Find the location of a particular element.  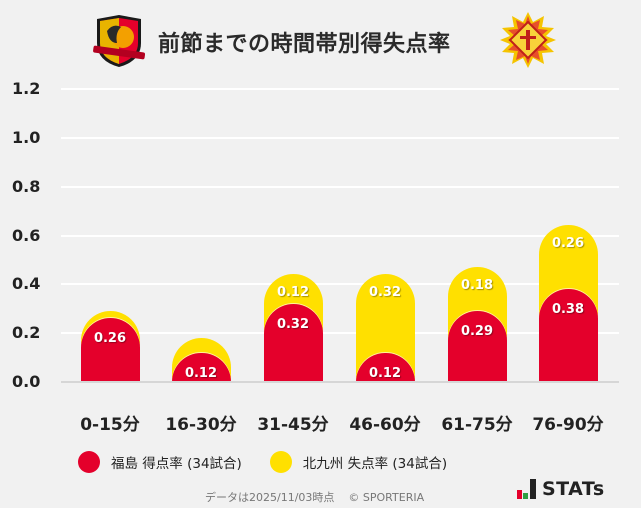

fukushima-united-crest-icon is located at coordinates (119, 41).